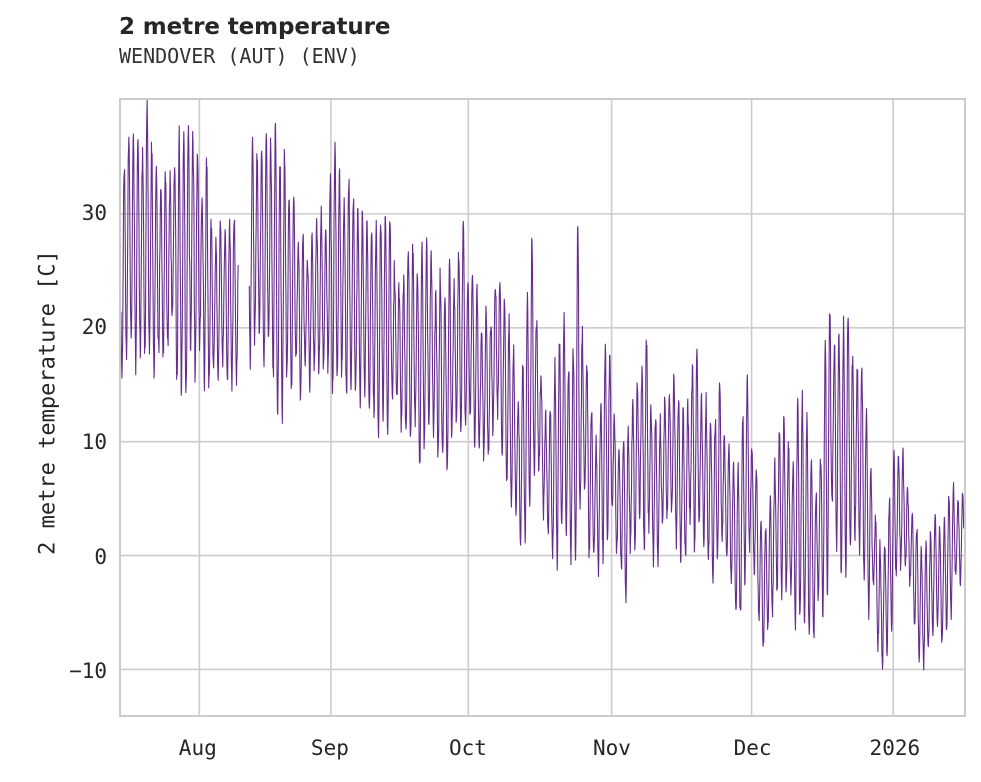 The image size is (981, 782). Describe the element at coordinates (197, 748) in the screenshot. I see `x-axis-tick-label: Aug` at that location.